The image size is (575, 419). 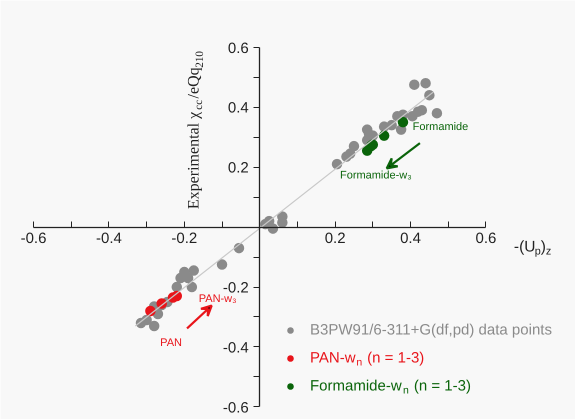 What do you see at coordinates (196, 130) in the screenshot?
I see `y-axis-title: Experimental χcc/eQq210` at bounding box center [196, 130].